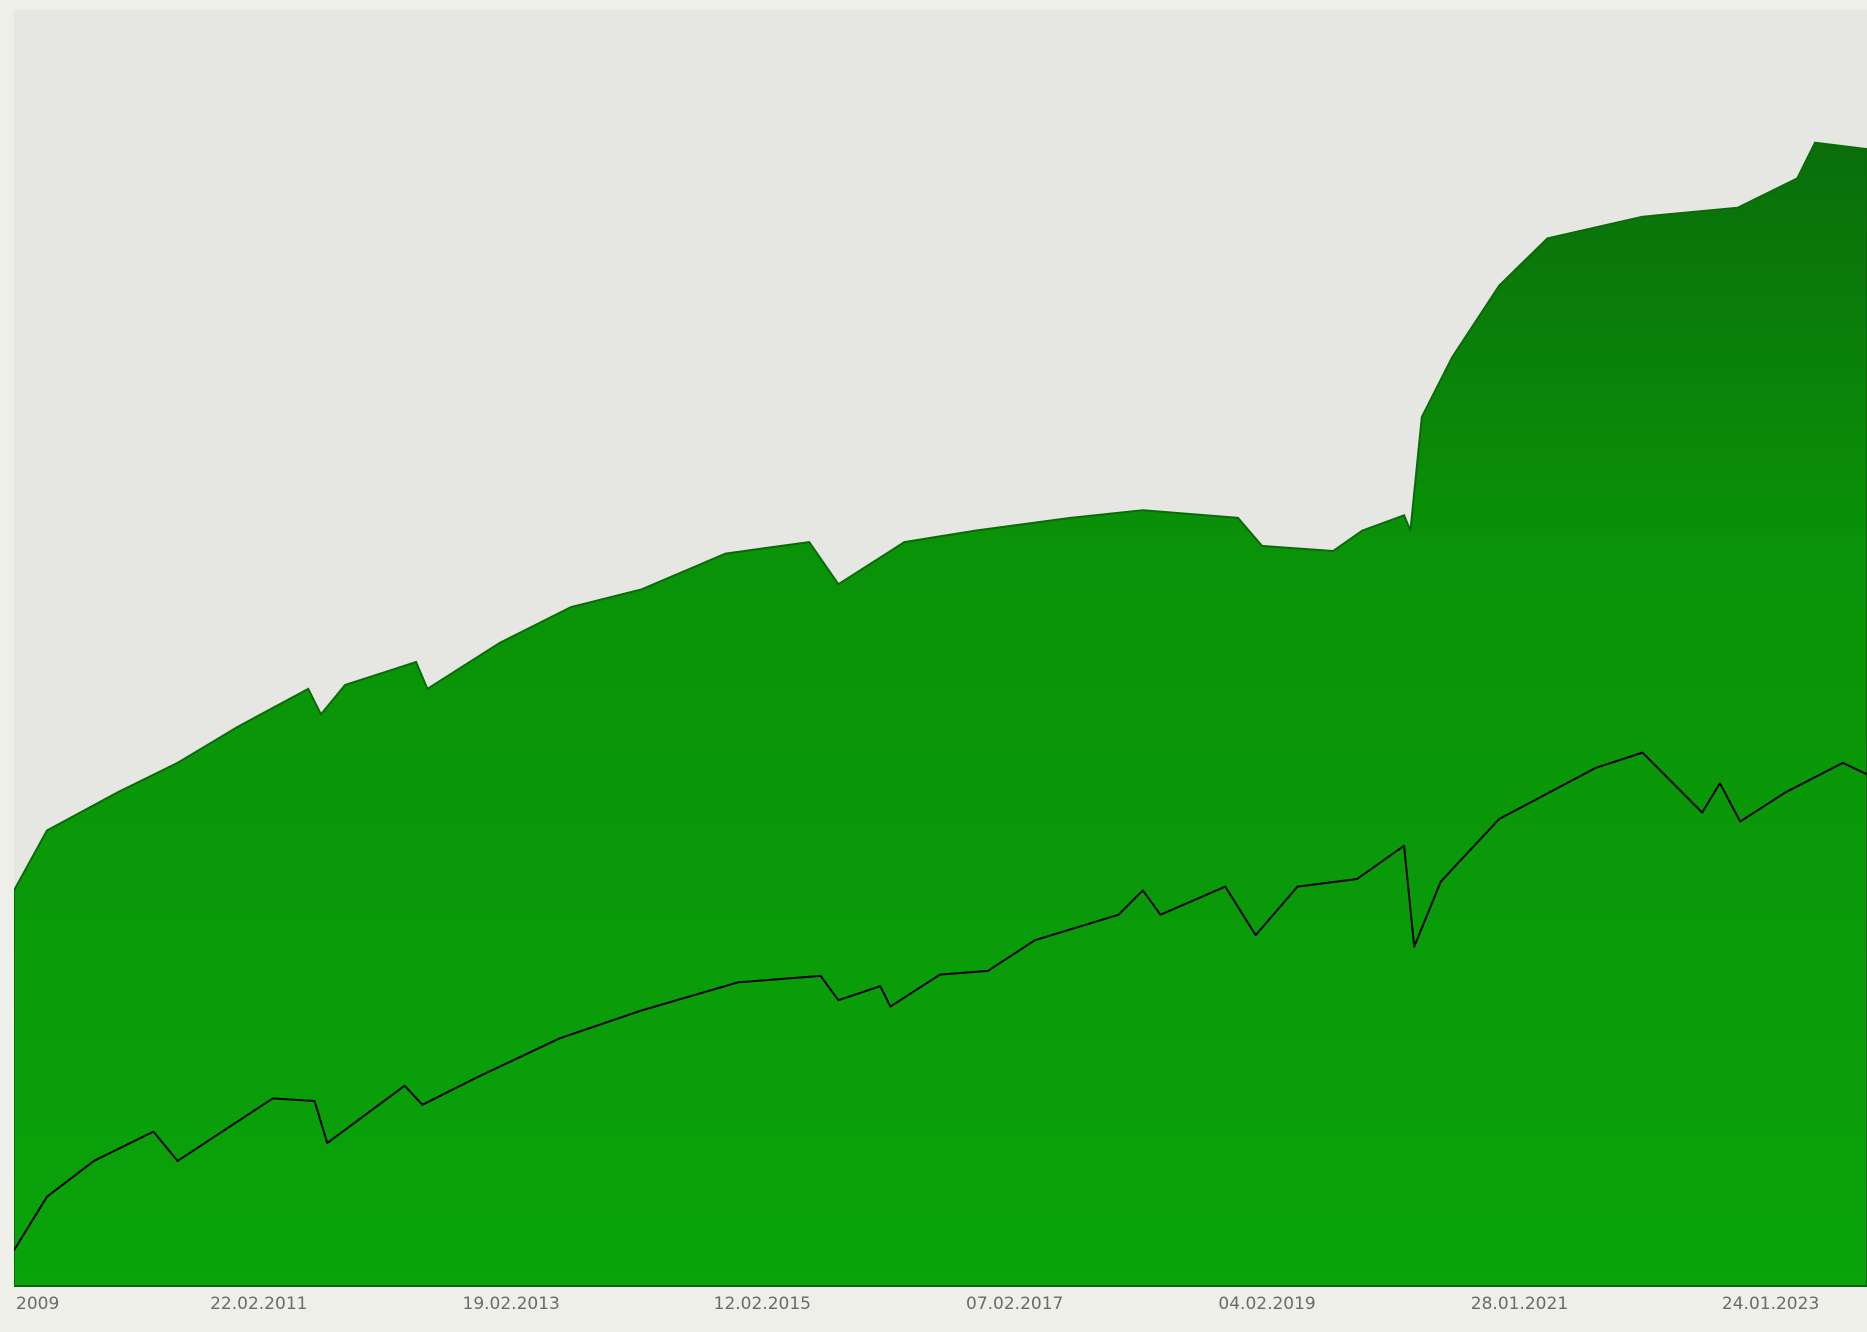 Image resolution: width=1867 pixels, height=1332 pixels. Describe the element at coordinates (1014, 1304) in the screenshot. I see `x-tick-label: 07.02.2017` at that location.